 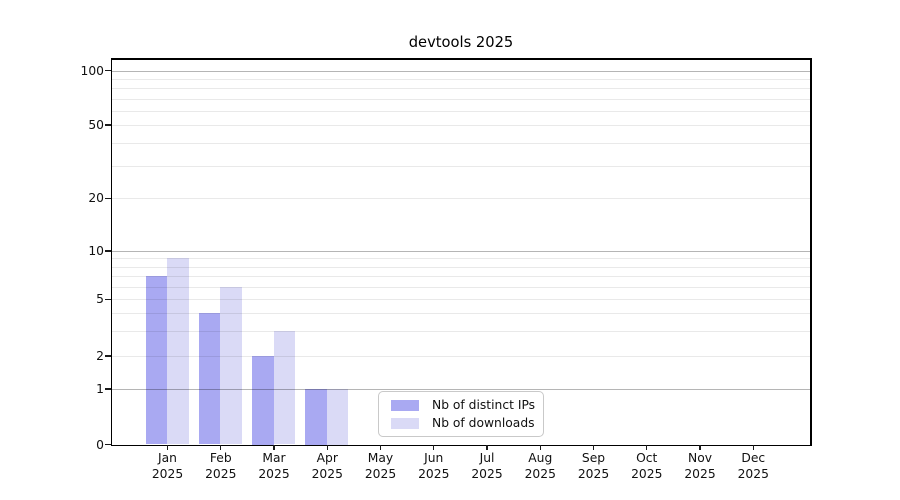 What do you see at coordinates (92, 70) in the screenshot?
I see `y-tick-label: 100` at bounding box center [92, 70].